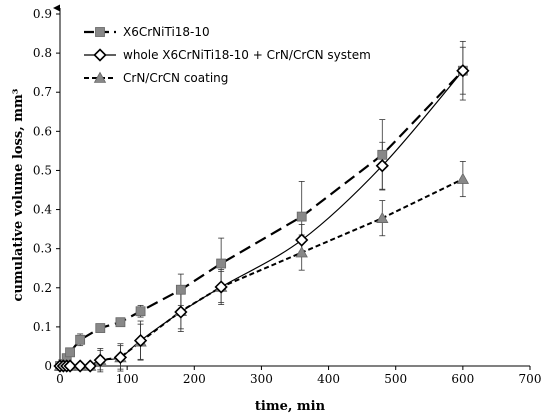 The height and width of the screenshot is (415, 550). What do you see at coordinates (48, 366) in the screenshot?
I see `y-tick-label: 0` at bounding box center [48, 366].